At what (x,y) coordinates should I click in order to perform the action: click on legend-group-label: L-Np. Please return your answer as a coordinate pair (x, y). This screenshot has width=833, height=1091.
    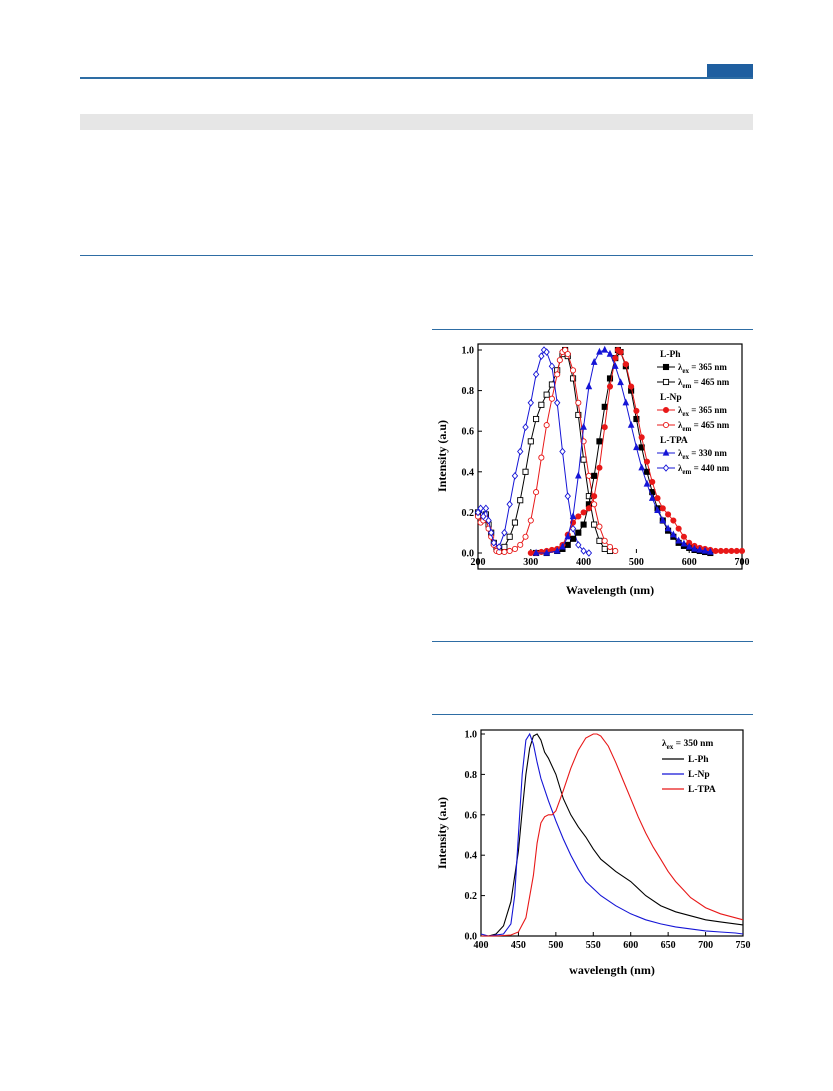
    Looking at the image, I should click on (671, 398).